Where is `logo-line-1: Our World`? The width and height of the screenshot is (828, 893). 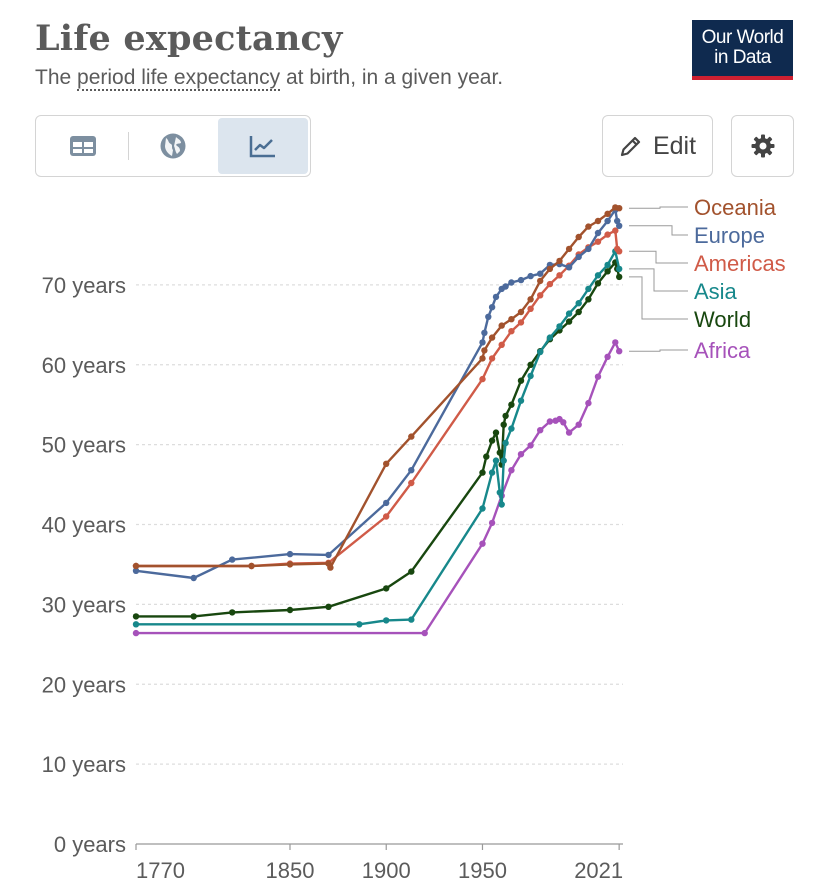 logo-line-1: Our World is located at coordinates (742, 37).